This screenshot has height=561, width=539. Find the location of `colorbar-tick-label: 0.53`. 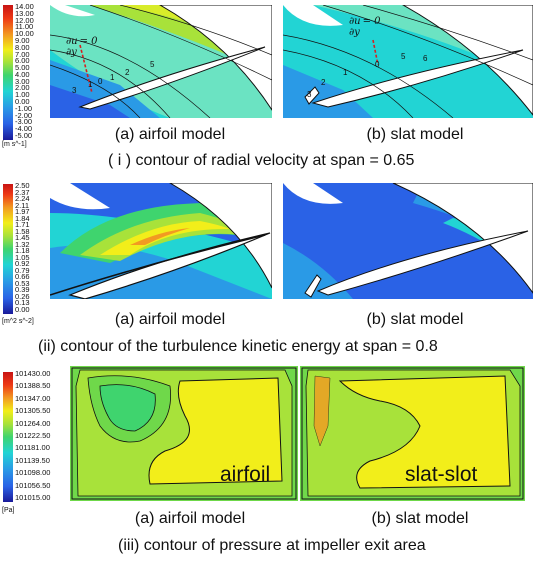

colorbar-tick-label: 0.53 is located at coordinates (22, 283).